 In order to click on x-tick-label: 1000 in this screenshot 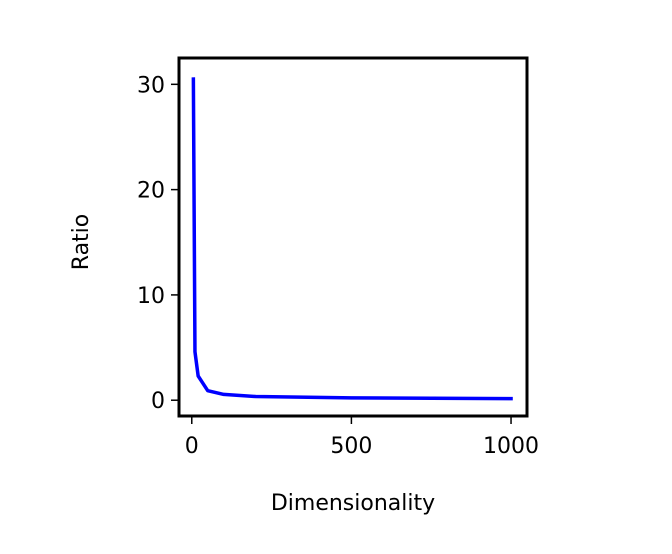, I will do `click(511, 446)`.